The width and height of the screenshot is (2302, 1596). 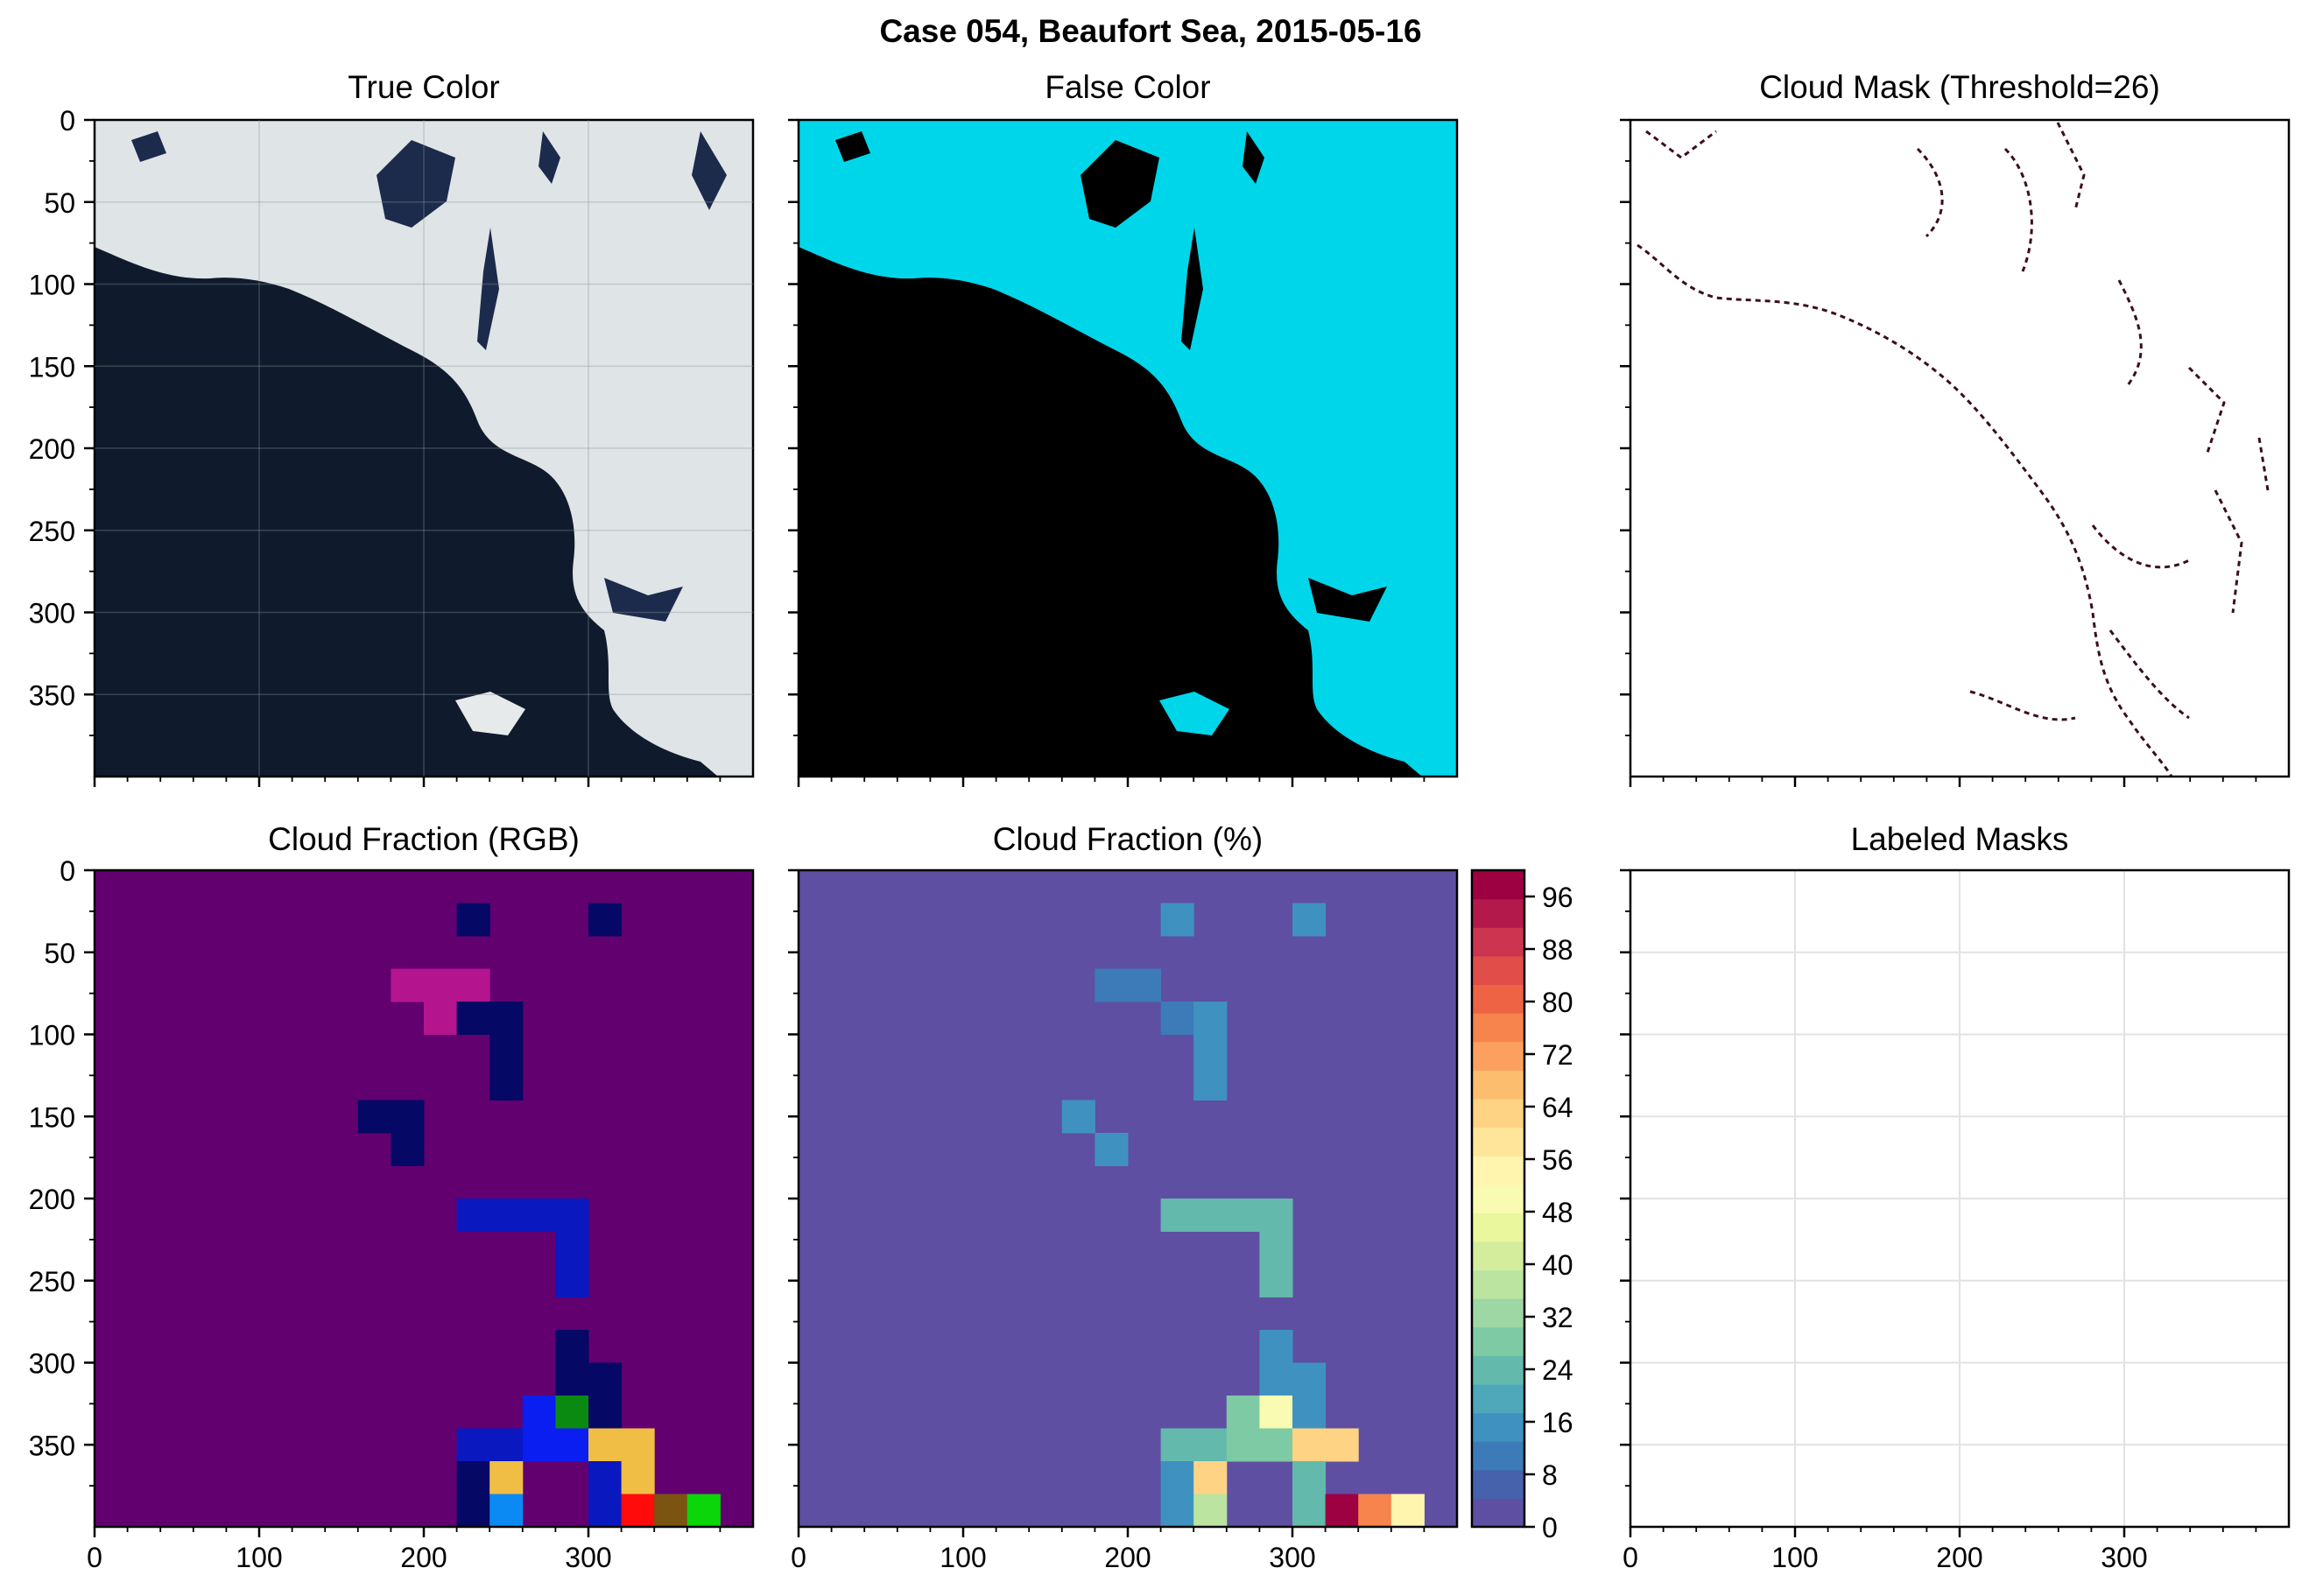 I want to click on panel-title-cloud-mask: Cloud Mask (Threshold=26), so click(x=1959, y=87).